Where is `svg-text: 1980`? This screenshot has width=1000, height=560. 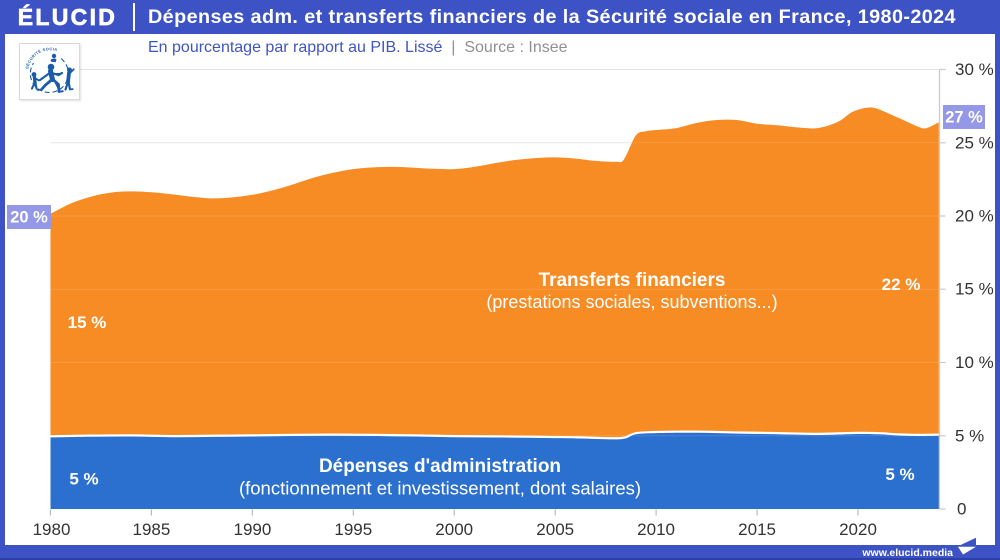
svg-text: 1980 is located at coordinates (52, 529).